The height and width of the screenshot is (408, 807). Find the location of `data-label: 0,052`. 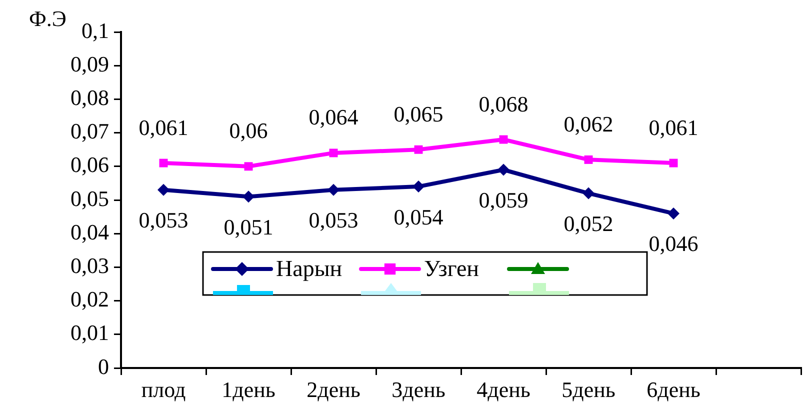

data-label: 0,052 is located at coordinates (589, 223).